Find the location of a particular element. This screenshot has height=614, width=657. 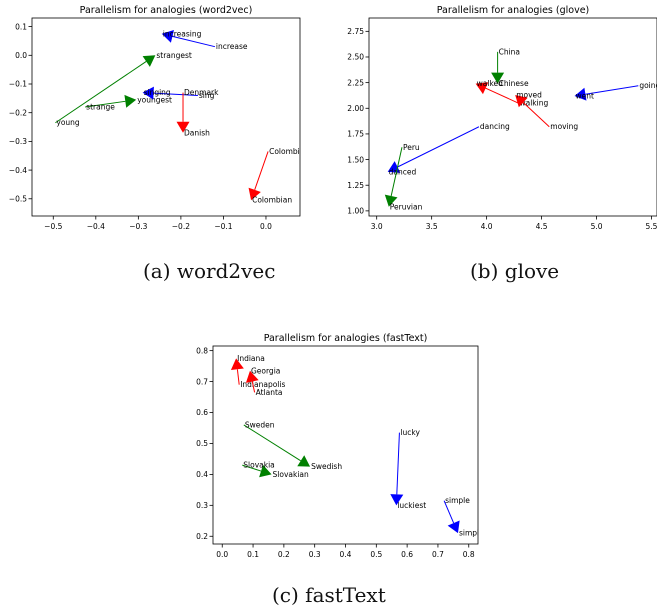

x-tick-label: 0.8 is located at coordinates (469, 554).